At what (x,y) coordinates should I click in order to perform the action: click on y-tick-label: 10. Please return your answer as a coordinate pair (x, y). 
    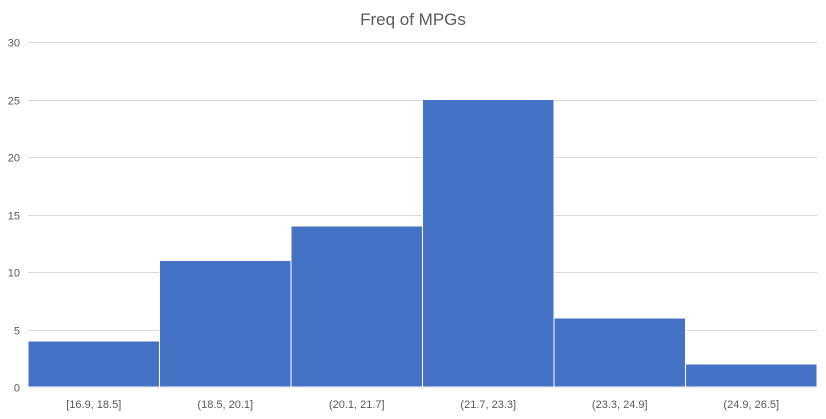
    Looking at the image, I should click on (14, 274).